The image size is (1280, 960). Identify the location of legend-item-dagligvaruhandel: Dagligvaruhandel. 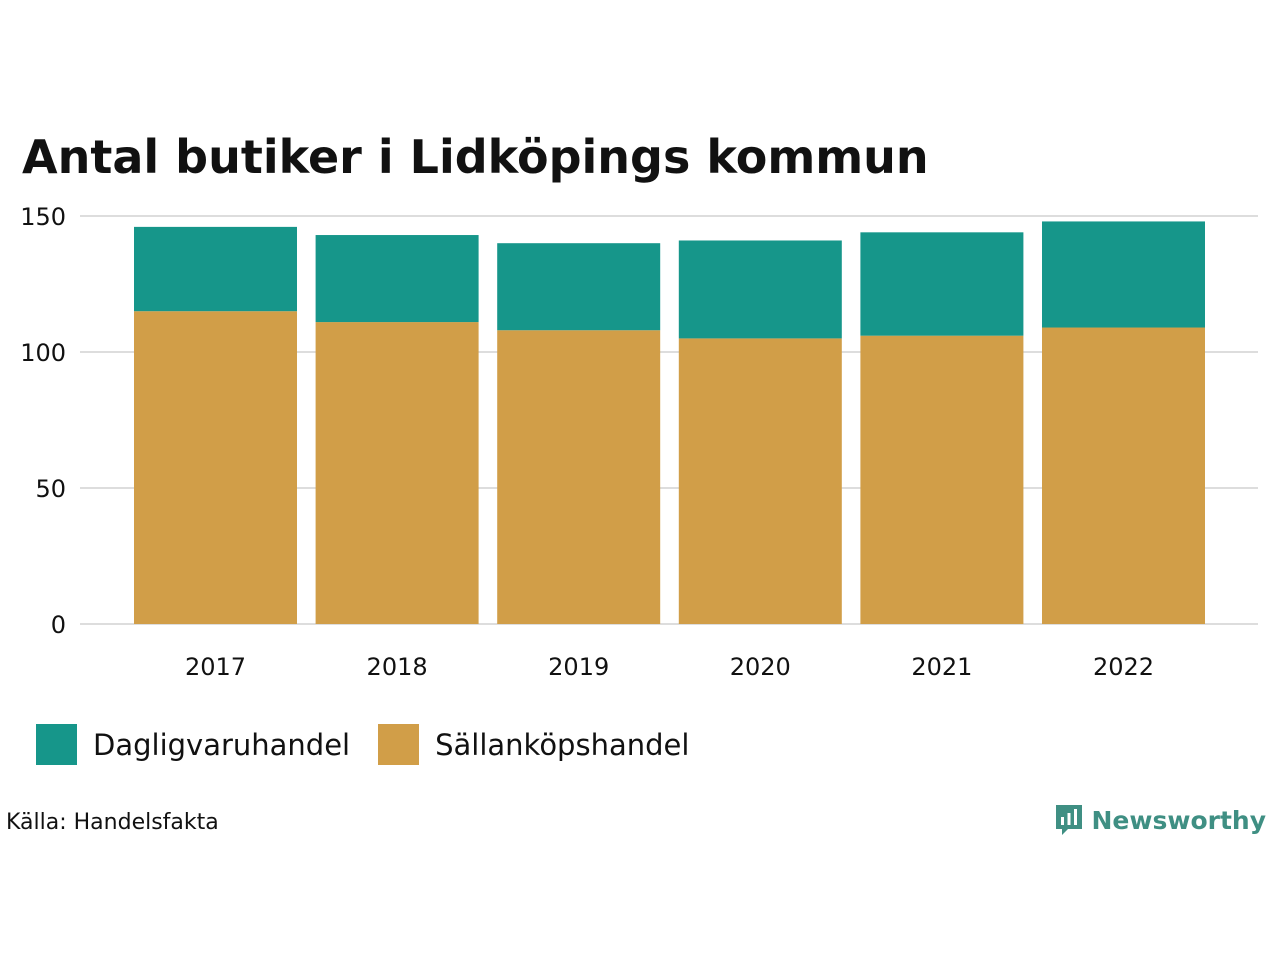
(193, 744).